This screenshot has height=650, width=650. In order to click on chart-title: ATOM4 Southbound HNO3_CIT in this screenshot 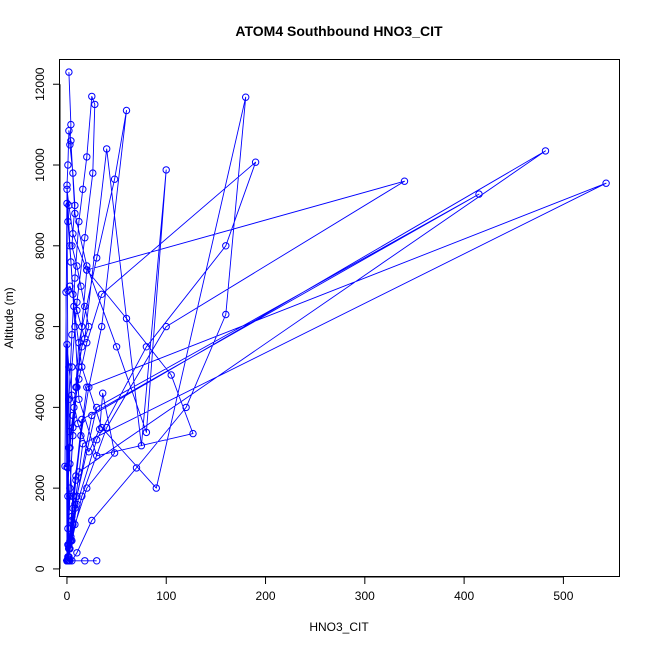, I will do `click(339, 31)`.